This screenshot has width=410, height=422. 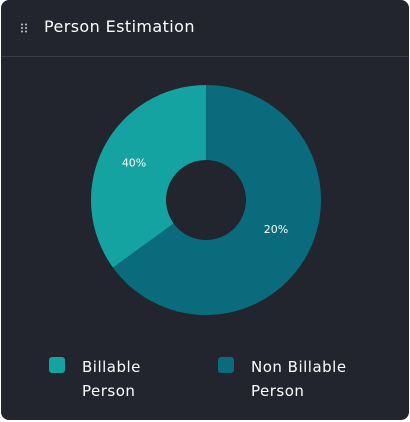 I want to click on legend-label-non-billable: Non Billable Person, so click(x=299, y=379).